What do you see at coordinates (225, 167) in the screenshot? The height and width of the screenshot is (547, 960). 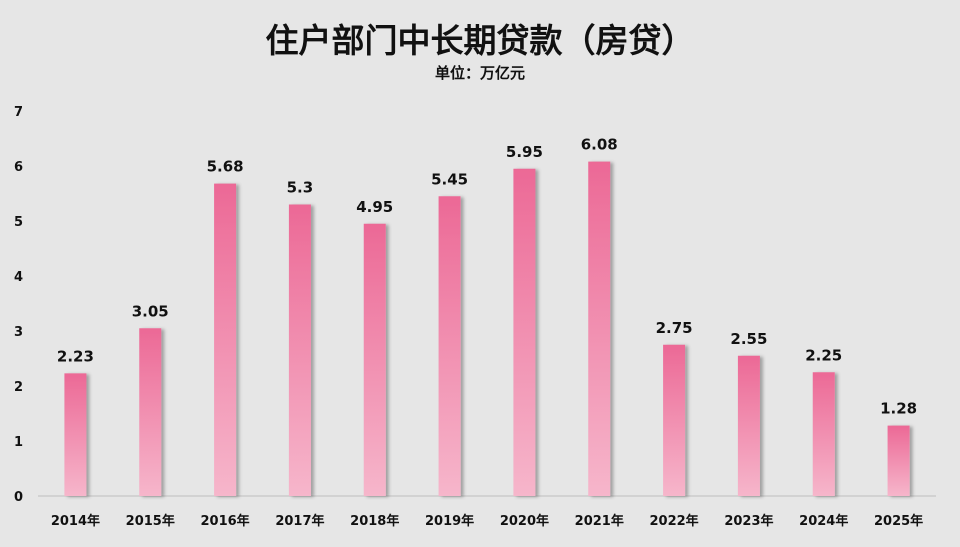 I see `data-label: 5.68` at bounding box center [225, 167].